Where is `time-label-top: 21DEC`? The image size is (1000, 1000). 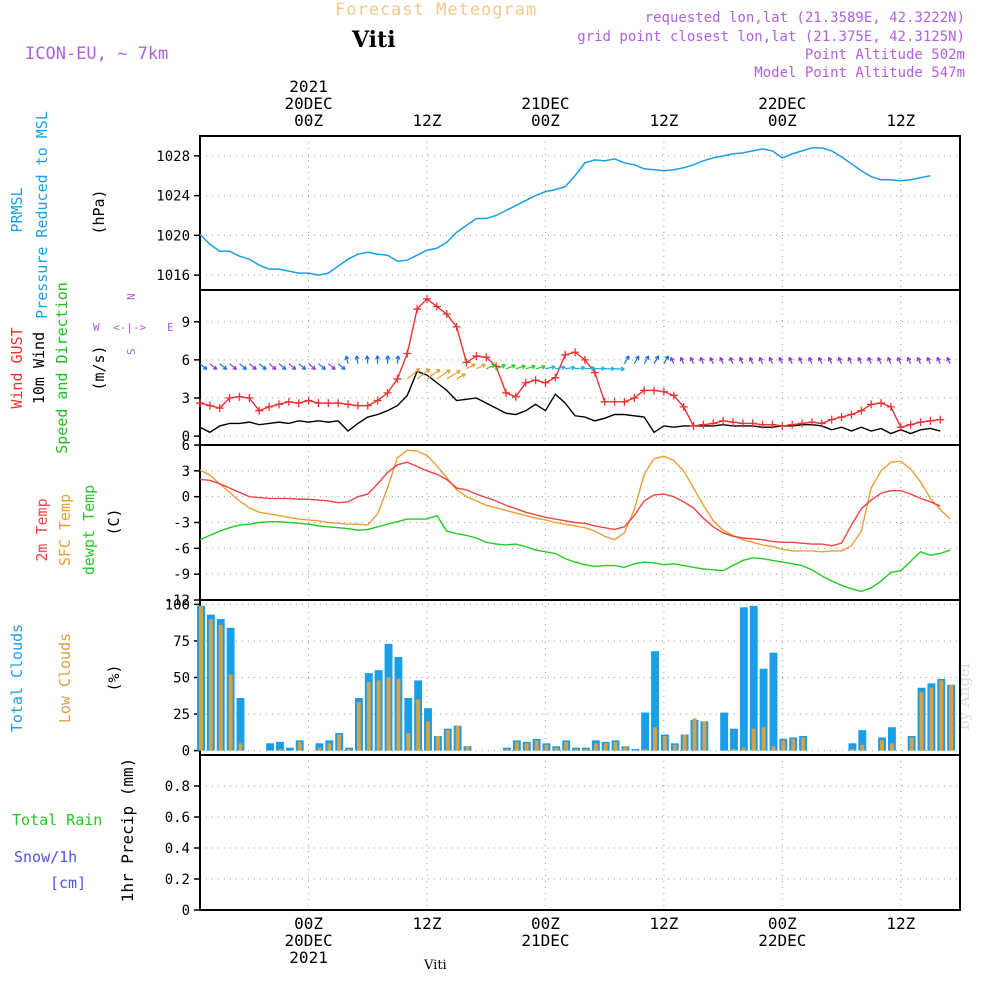 time-label-top: 21DEC is located at coordinates (545, 103).